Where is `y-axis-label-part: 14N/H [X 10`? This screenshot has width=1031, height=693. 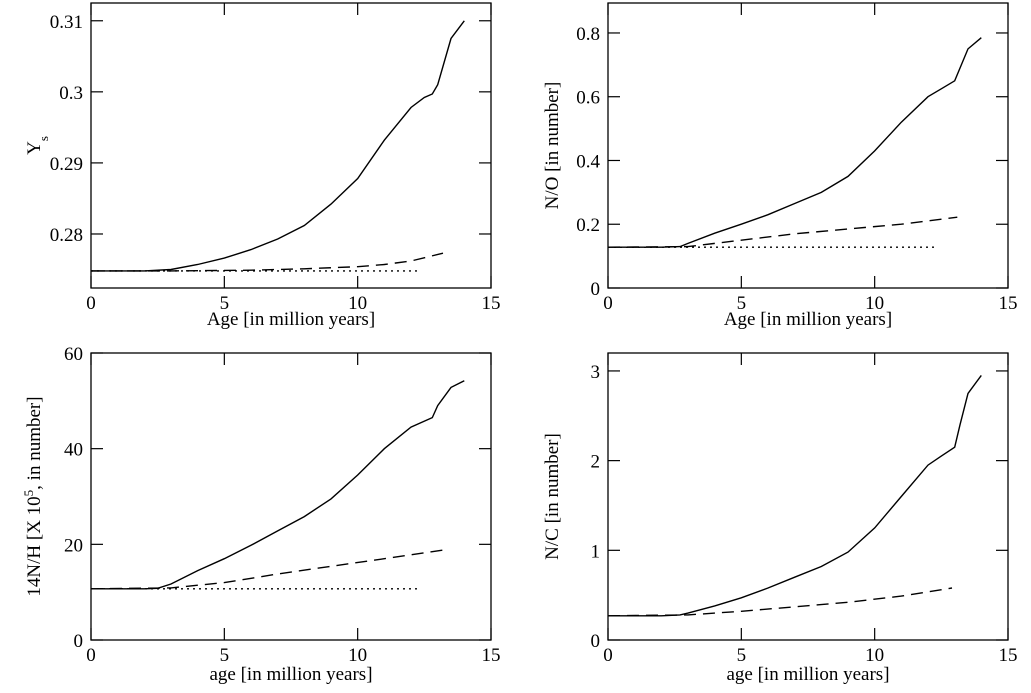
y-axis-label-part: 14N/H [X 10 is located at coordinates (34, 546).